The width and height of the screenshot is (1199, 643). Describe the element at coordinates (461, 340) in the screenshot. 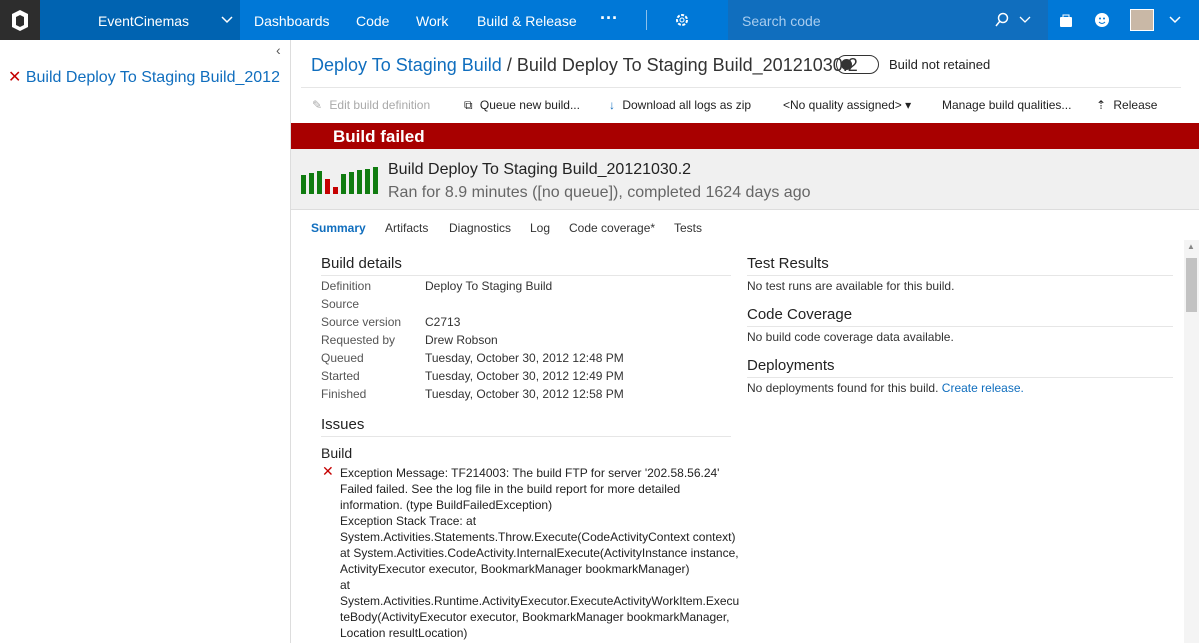

I see `detail-value: Drew Robson` at that location.